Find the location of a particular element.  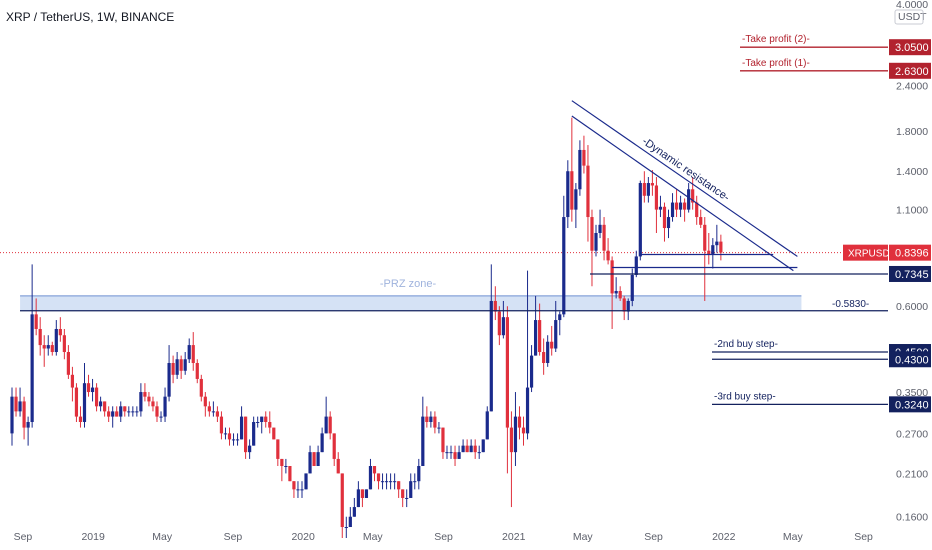

chart-title: XRP / TetherUS, 1W, BINANCE is located at coordinates (90, 17).